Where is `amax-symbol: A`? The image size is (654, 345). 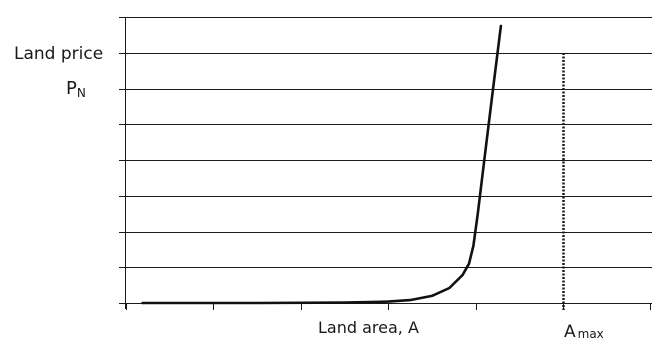 amax-symbol: A is located at coordinates (570, 332).